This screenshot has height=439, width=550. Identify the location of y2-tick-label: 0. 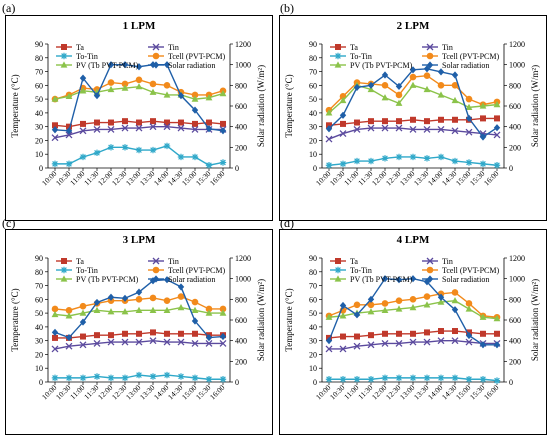
(237, 382).